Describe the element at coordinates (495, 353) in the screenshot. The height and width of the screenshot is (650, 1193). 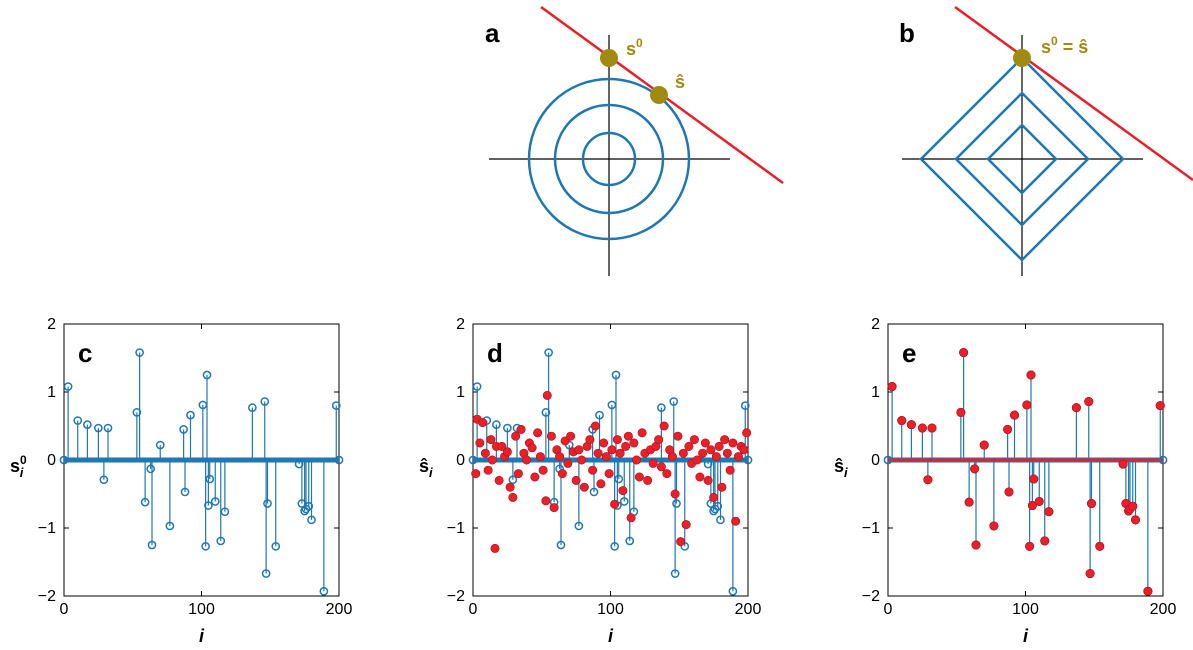
I see `panel-letter-d: d` at that location.